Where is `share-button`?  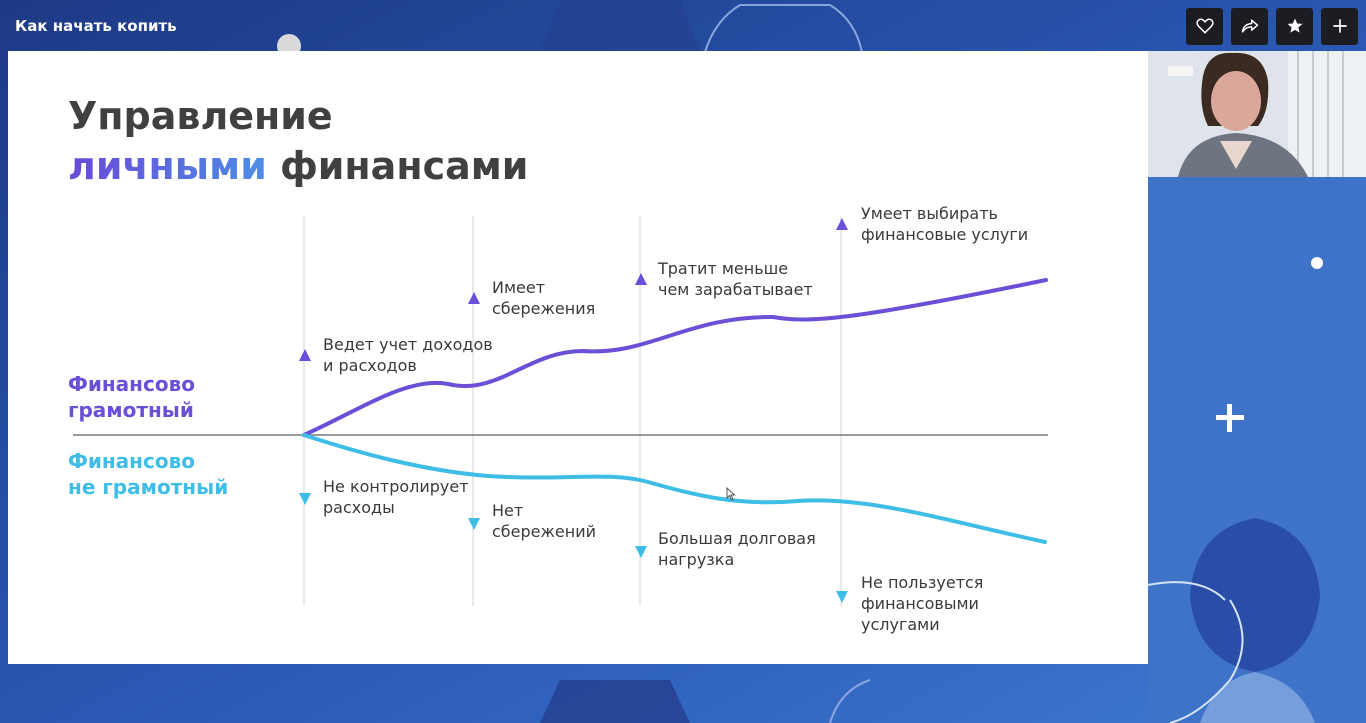 share-button is located at coordinates (1249, 26).